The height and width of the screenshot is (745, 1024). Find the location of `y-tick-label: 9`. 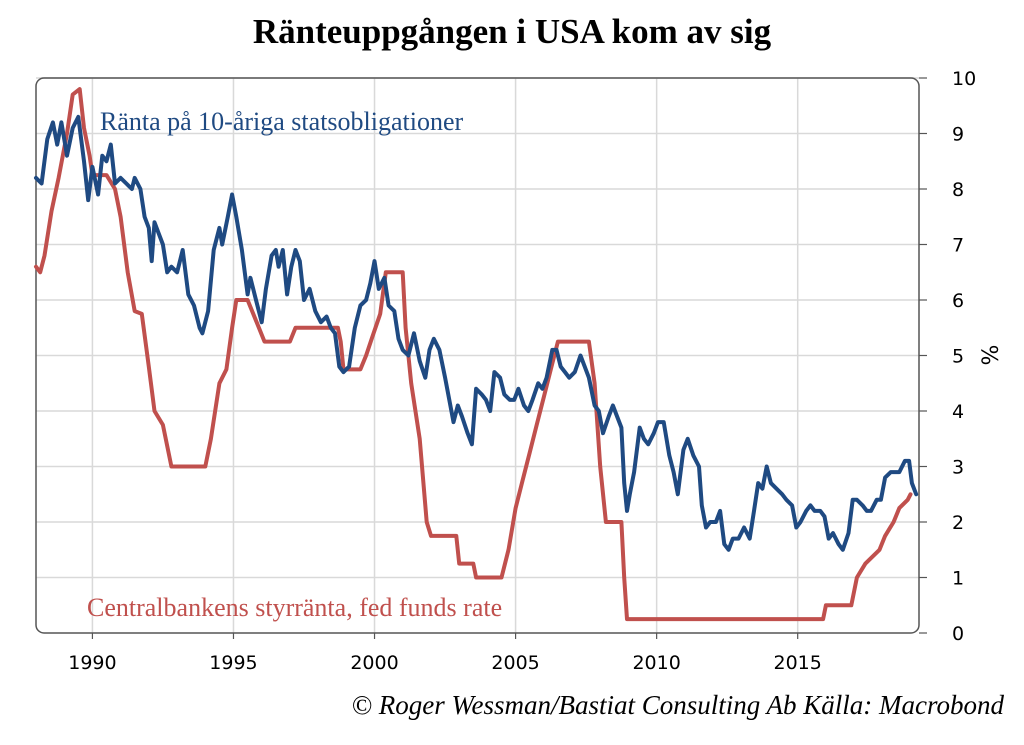

y-tick-label: 9 is located at coordinates (958, 135).